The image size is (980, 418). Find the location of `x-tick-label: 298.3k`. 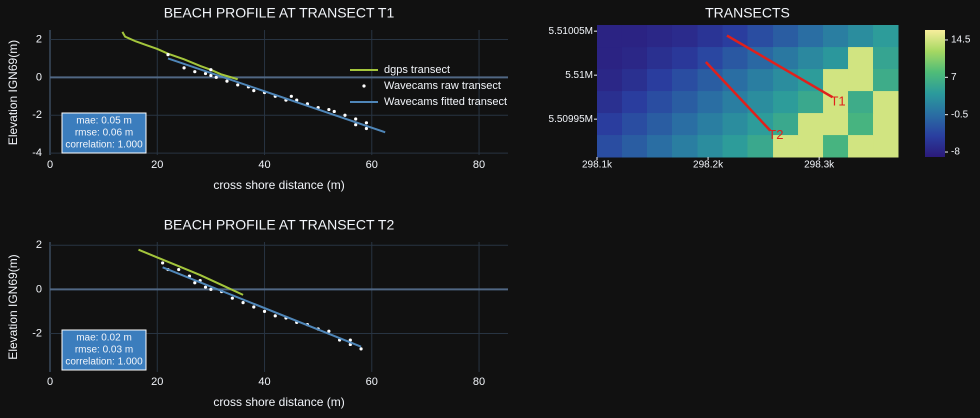

x-tick-label: 298.3k is located at coordinates (819, 165).